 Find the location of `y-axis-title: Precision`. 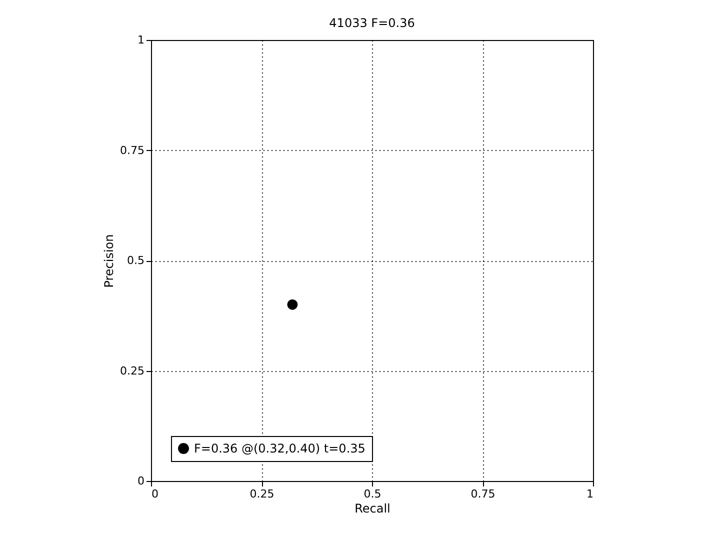

y-axis-title: Precision is located at coordinates (109, 261).